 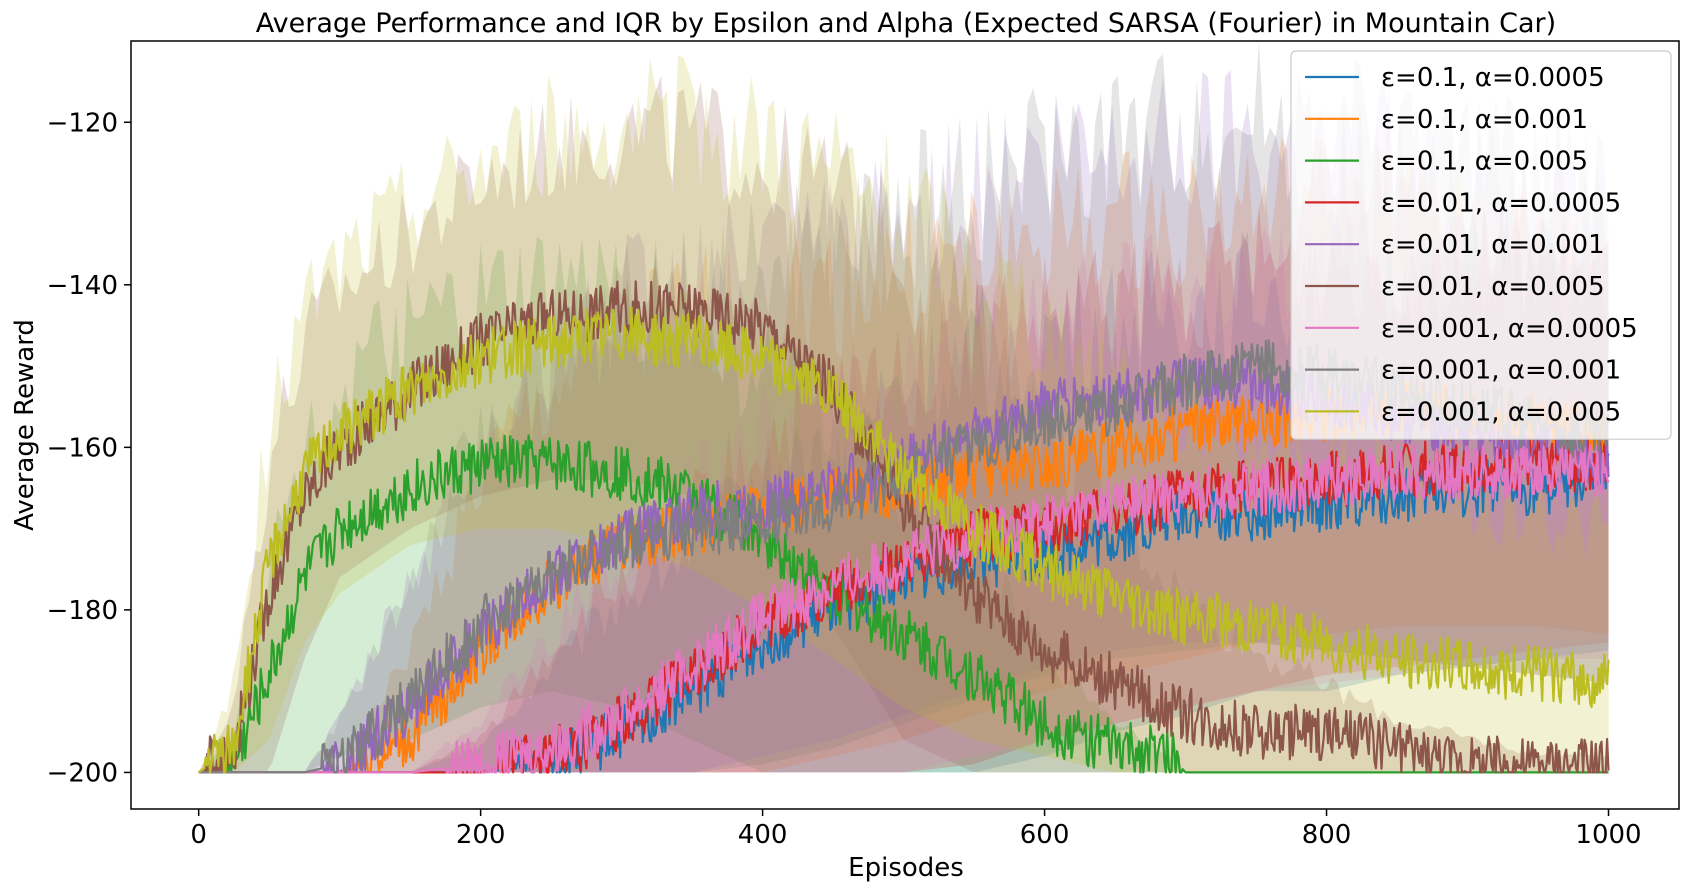 What do you see at coordinates (82, 773) in the screenshot?
I see `y-tick-label: −200` at bounding box center [82, 773].